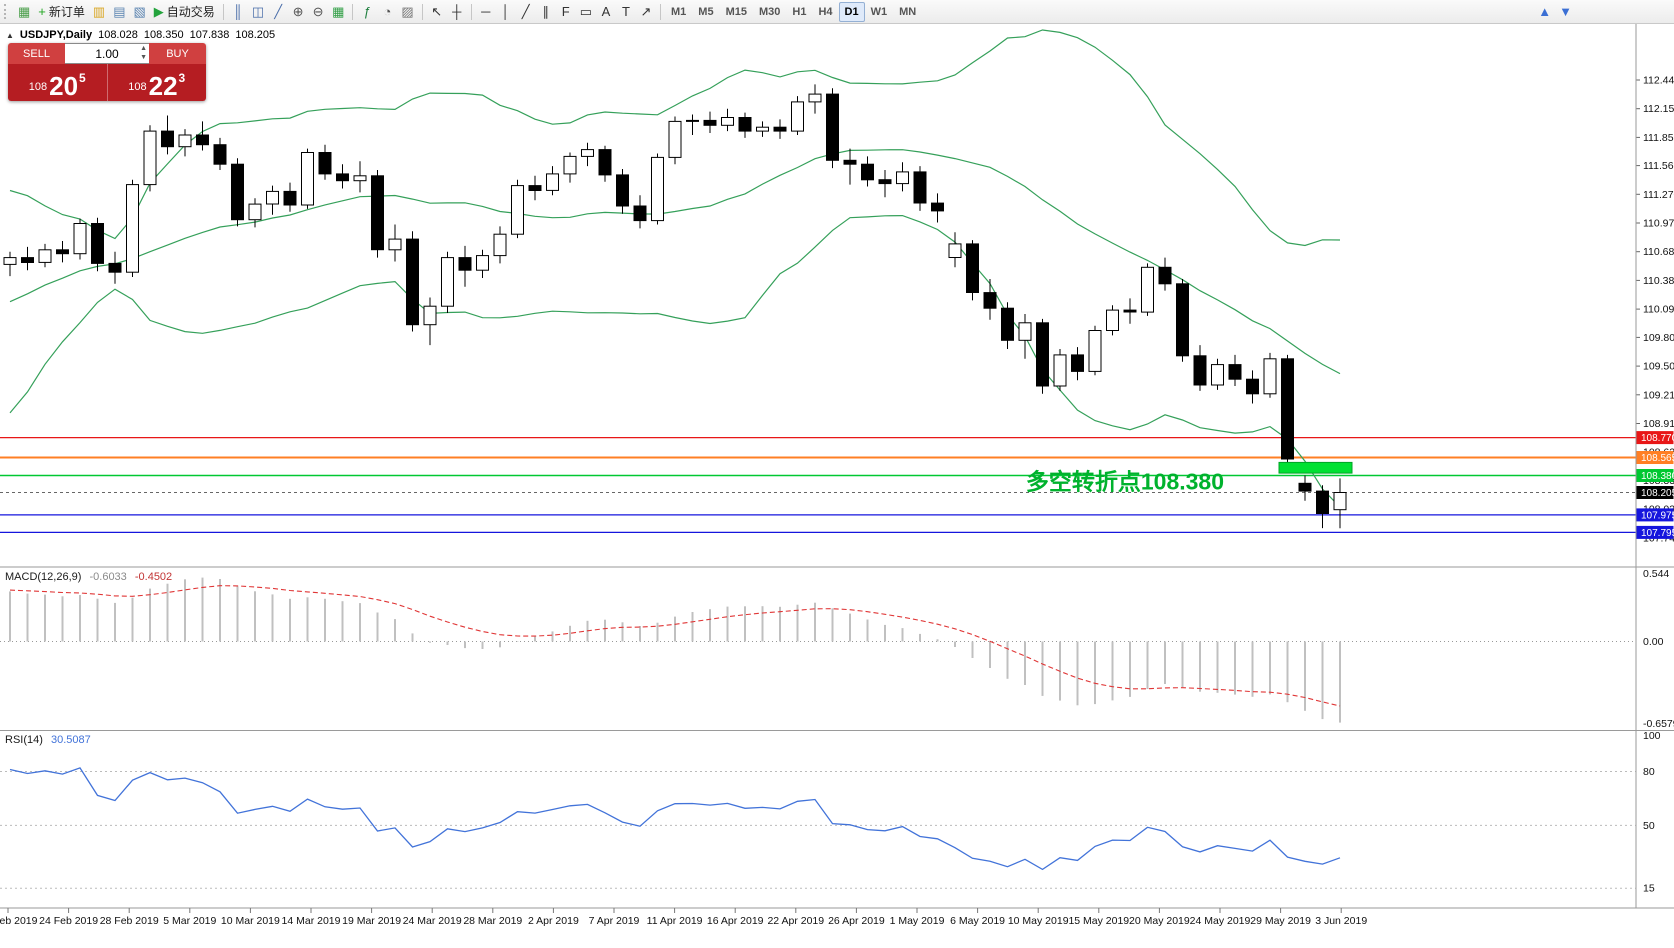 This screenshot has width=1674, height=948. I want to click on buy-price: 108 22 3, so click(157, 82).